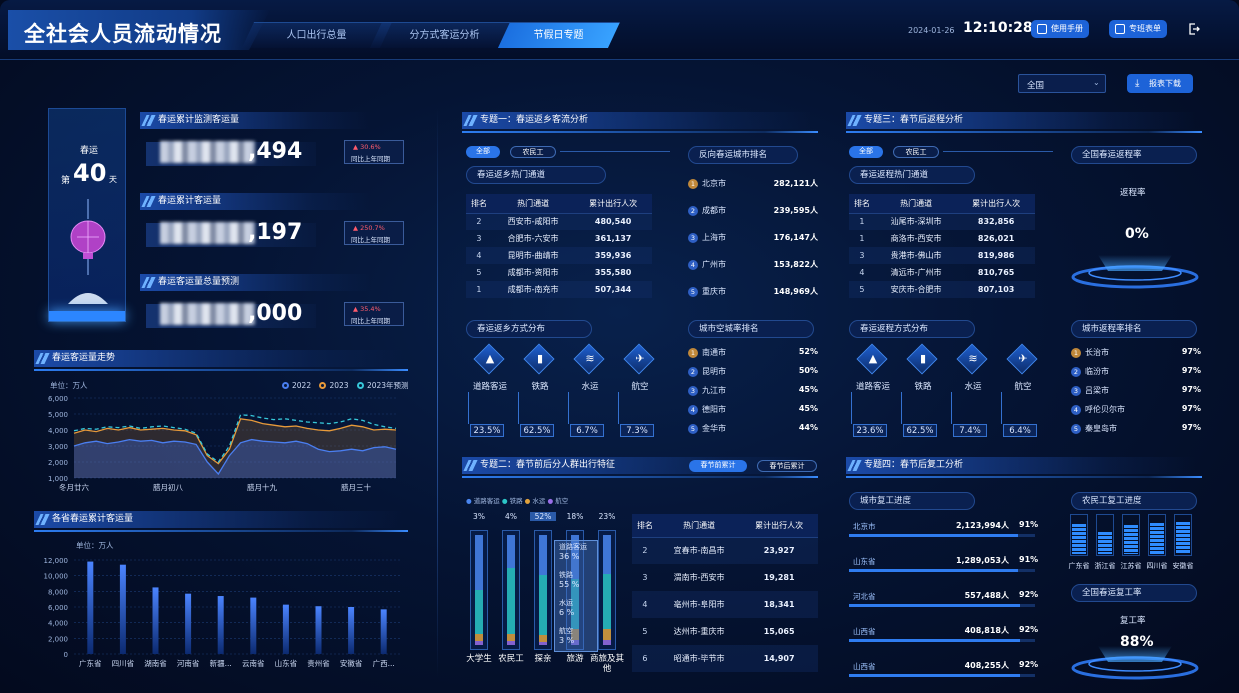  I want to click on cell: 1, so click(862, 221).